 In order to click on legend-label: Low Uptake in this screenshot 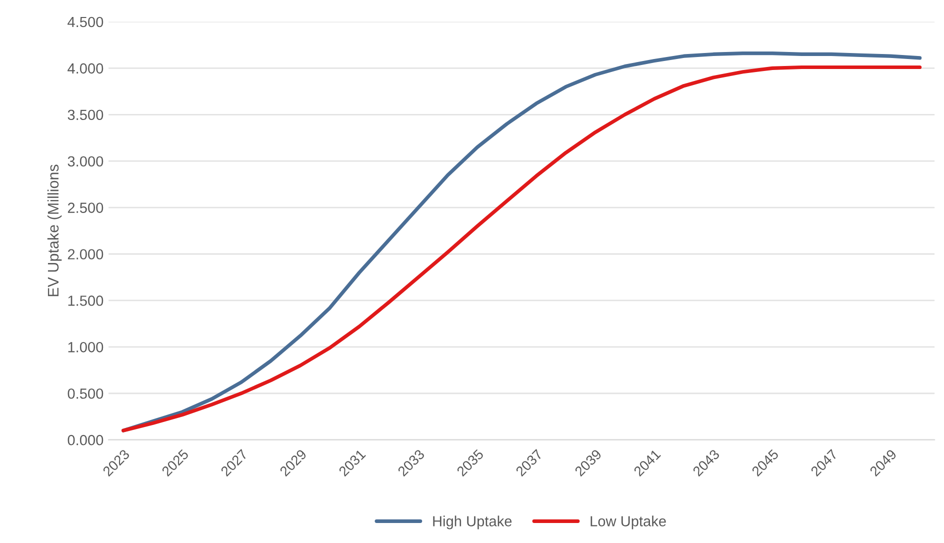, I will do `click(628, 523)`.